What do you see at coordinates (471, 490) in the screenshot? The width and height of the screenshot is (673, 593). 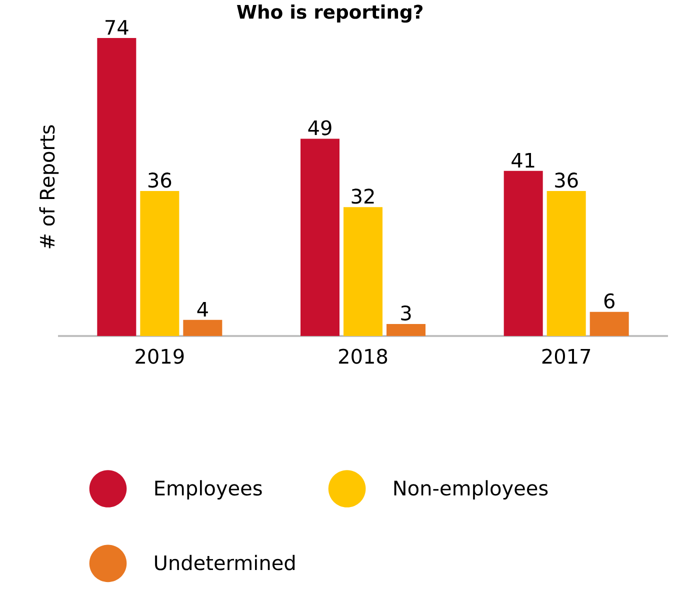 I see `legend-label: Non-employees` at bounding box center [471, 490].